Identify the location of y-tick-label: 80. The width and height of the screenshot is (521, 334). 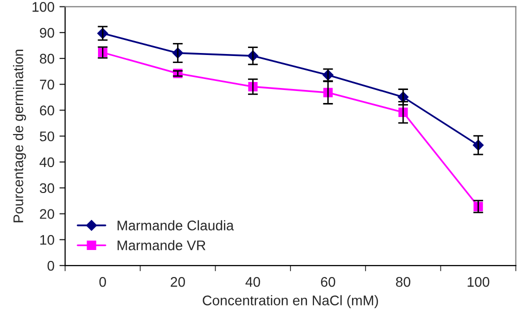
(47, 59).